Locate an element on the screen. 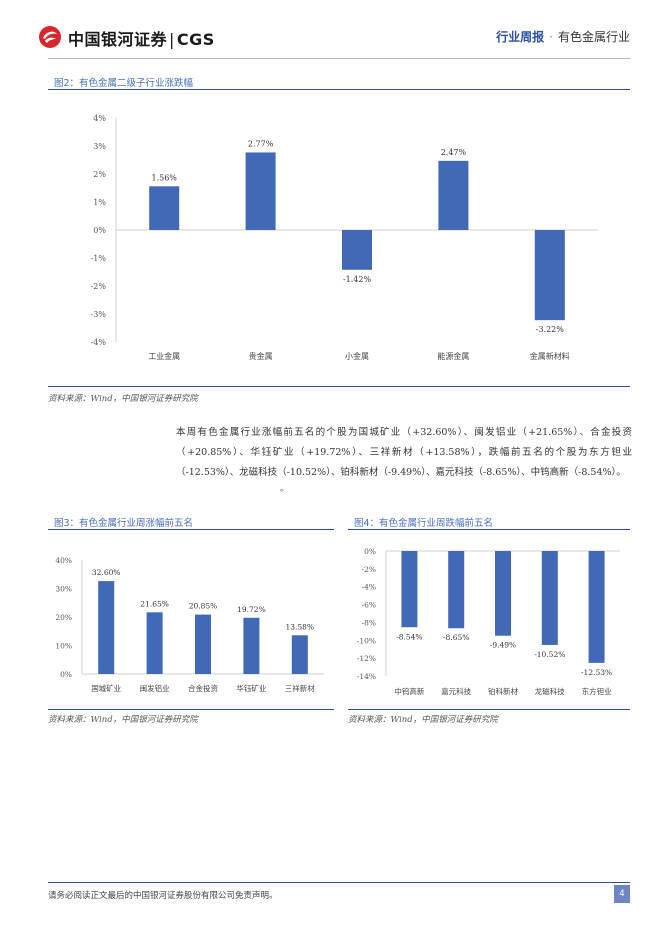  figure2-y-tick-label: 4% is located at coordinates (99, 118).